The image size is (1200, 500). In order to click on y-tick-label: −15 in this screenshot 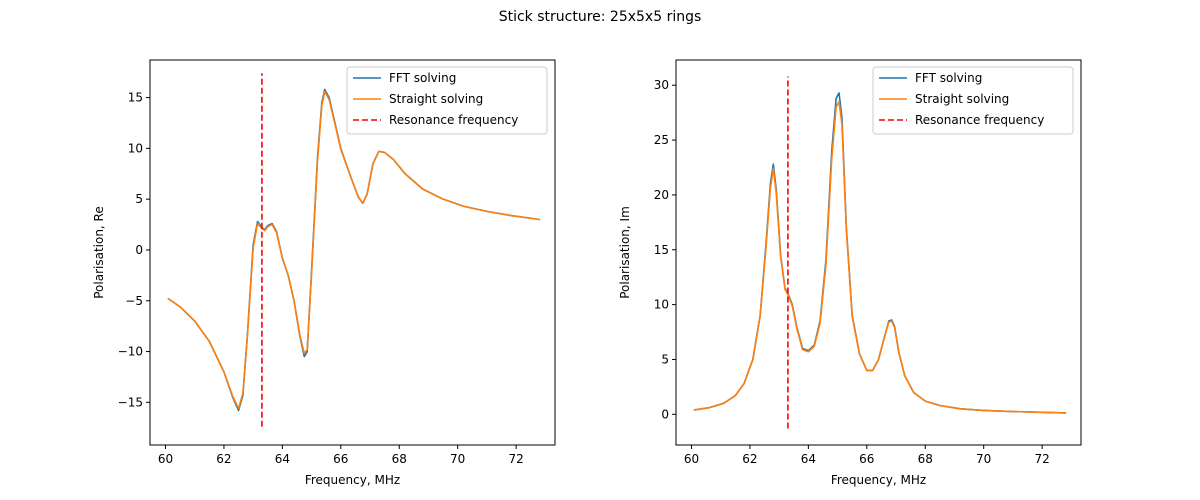, I will do `click(130, 402)`.